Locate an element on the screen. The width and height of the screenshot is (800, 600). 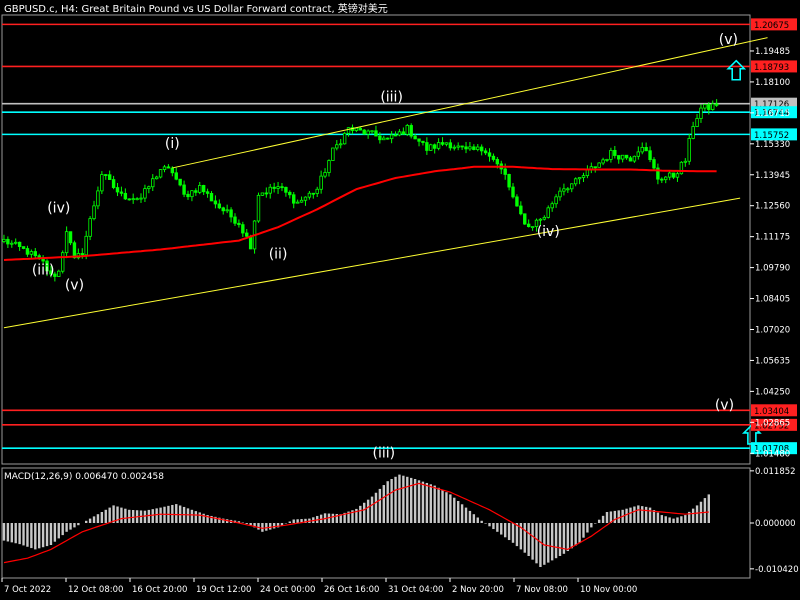
level-label: 1.20675 is located at coordinates (771, 26).